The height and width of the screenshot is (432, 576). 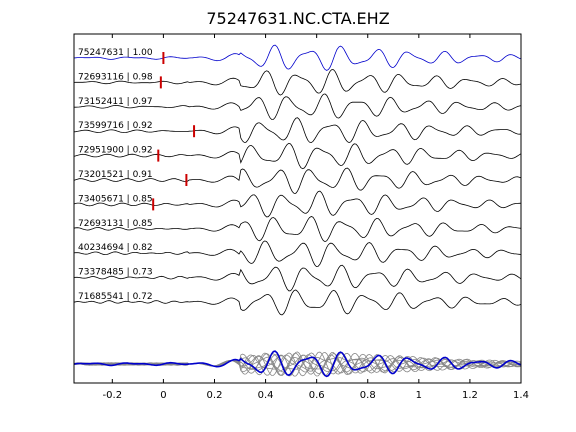 I want to click on trace-label-73599716: 73599716 | 0.92, so click(x=115, y=126).